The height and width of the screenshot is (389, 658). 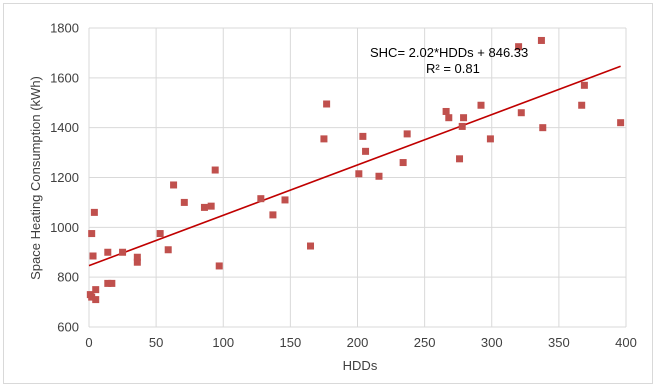 I want to click on y-tick-label: 1600, so click(x=64, y=77).